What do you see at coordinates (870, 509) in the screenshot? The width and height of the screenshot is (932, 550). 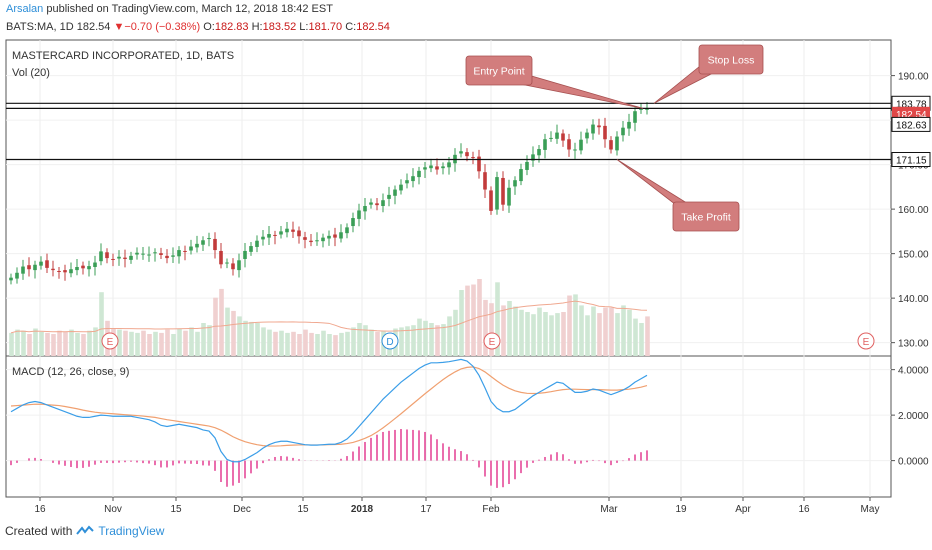 I see `time-tick-label: May` at bounding box center [870, 509].